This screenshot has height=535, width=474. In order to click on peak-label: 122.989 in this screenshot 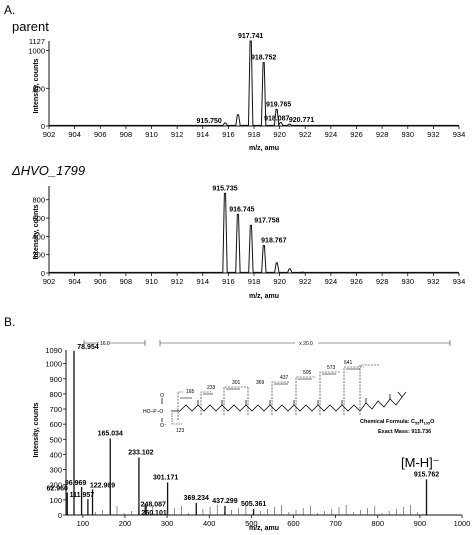, I will do `click(102, 485)`.